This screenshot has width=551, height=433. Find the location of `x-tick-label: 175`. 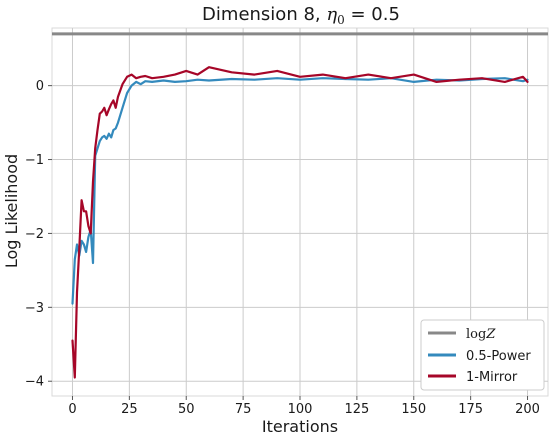

x-tick-label: 175 is located at coordinates (470, 409).